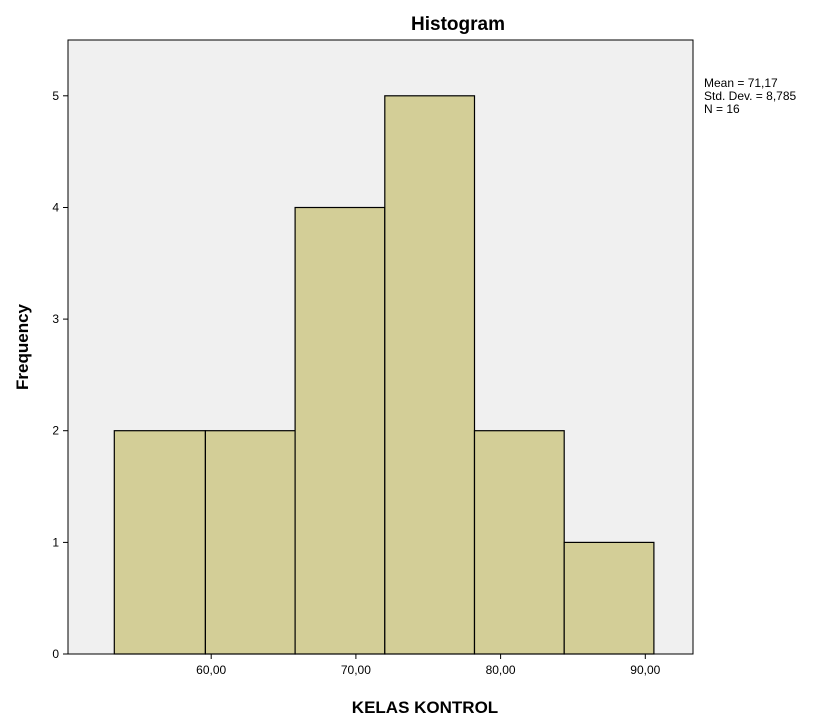 The height and width of the screenshot is (720, 830). I want to click on x-axis-ticks: 60,00 70,00 80,00 90,00, so click(428, 665).